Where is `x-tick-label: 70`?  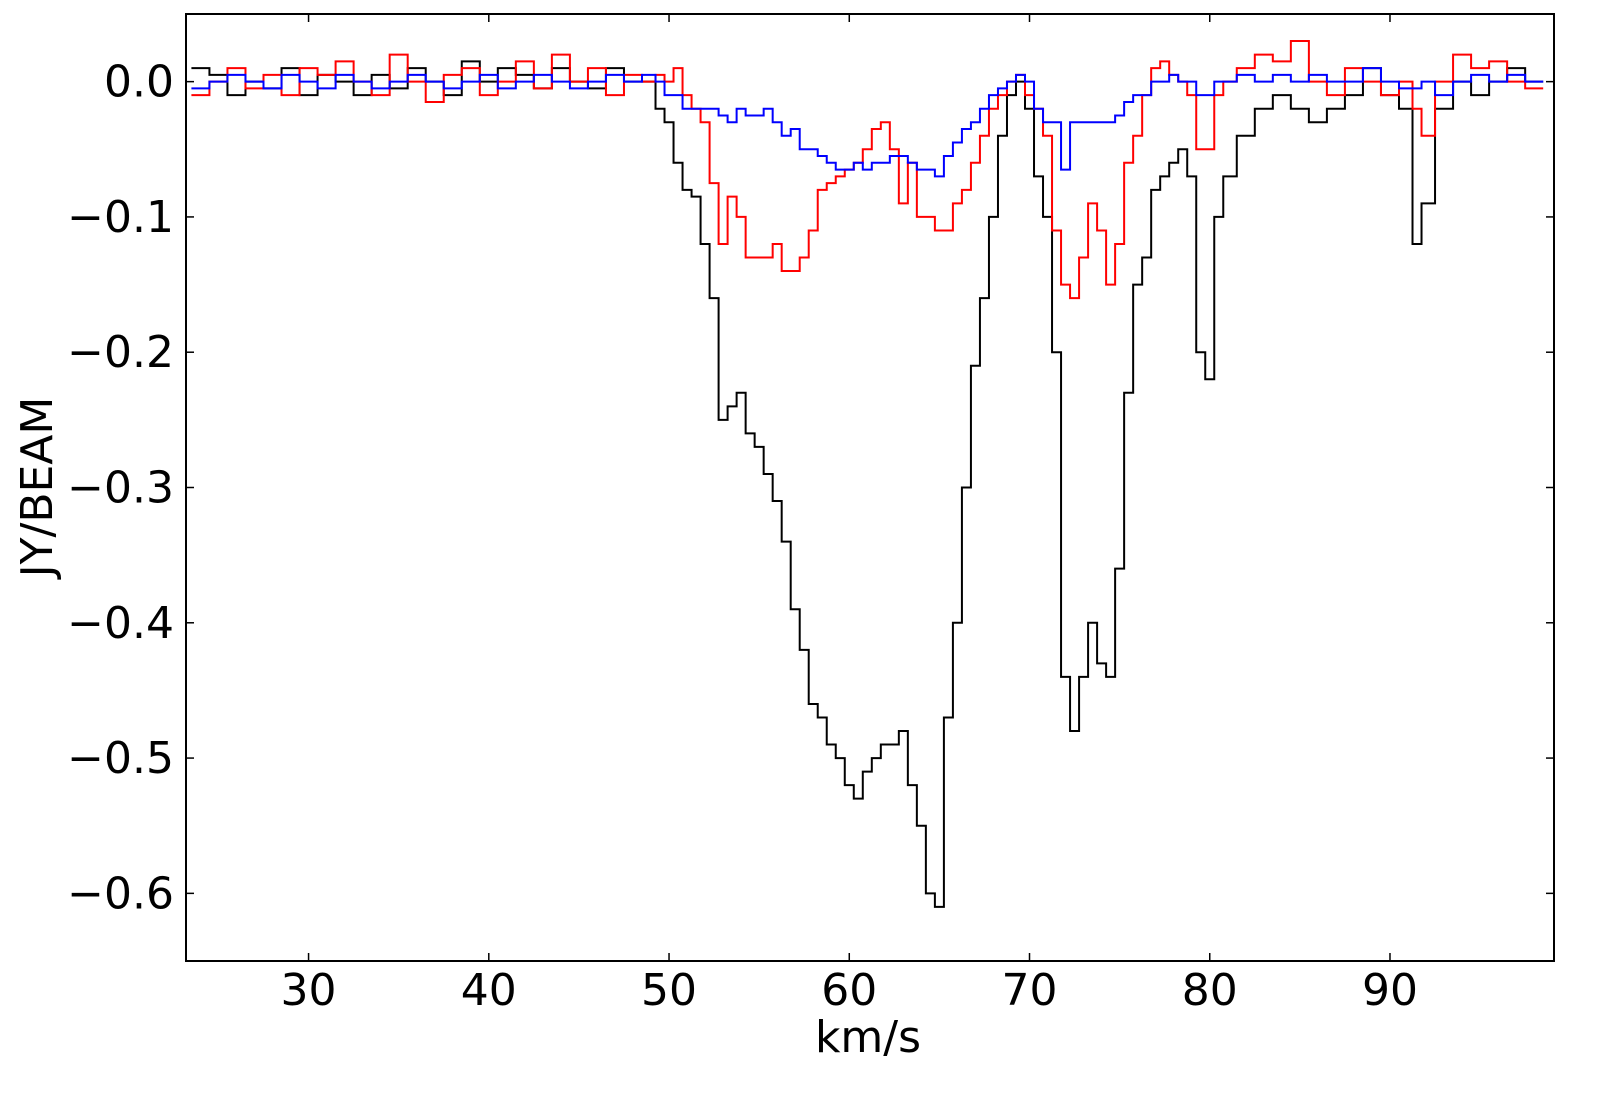
x-tick-label: 70 is located at coordinates (1030, 990).